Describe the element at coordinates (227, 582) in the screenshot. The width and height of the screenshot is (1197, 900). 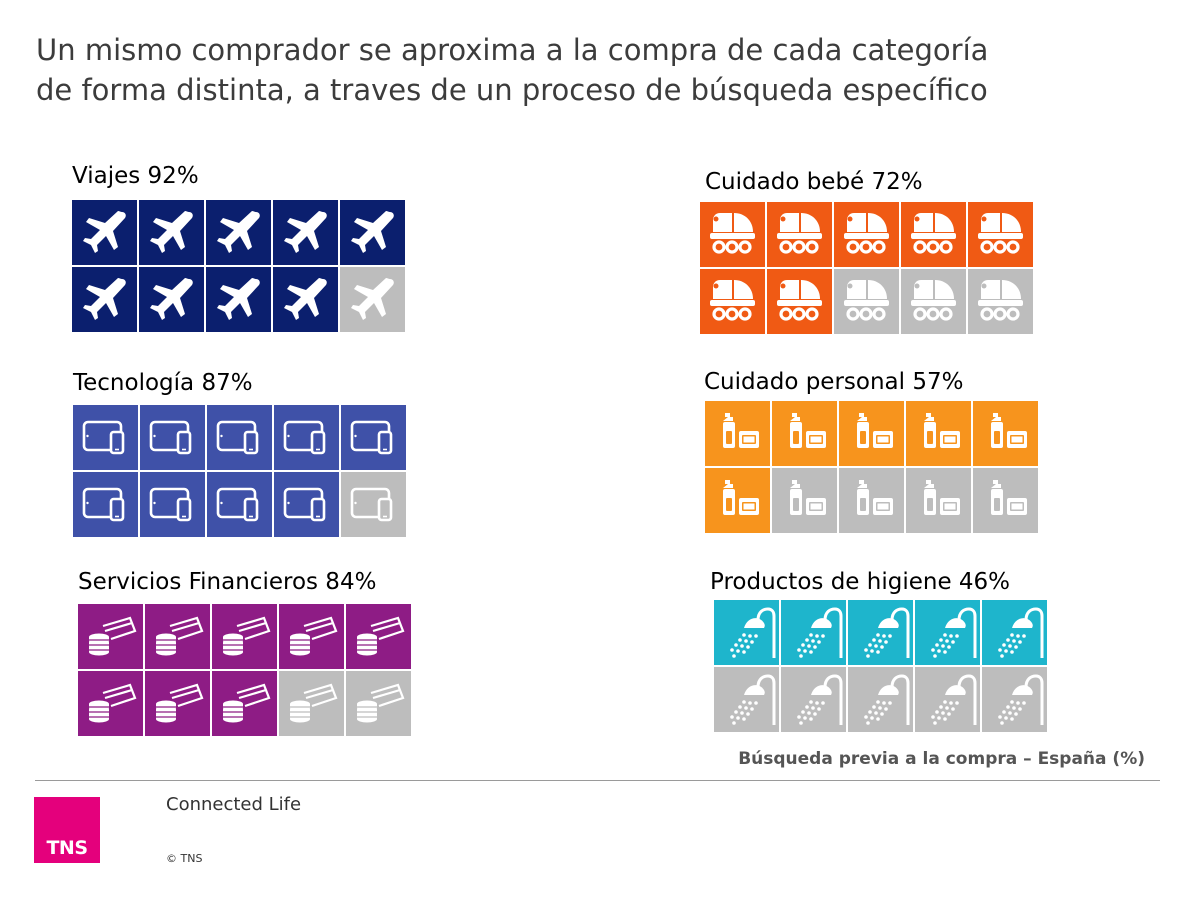
I see `category-label: Servicios Financieros 84%` at that location.